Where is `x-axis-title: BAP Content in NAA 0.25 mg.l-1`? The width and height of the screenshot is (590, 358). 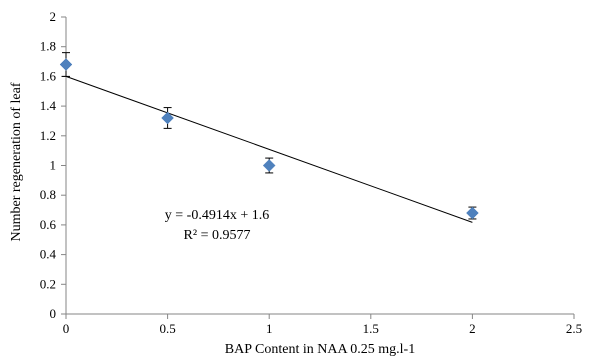
x-axis-title: BAP Content in NAA 0.25 mg.l-1 is located at coordinates (320, 349).